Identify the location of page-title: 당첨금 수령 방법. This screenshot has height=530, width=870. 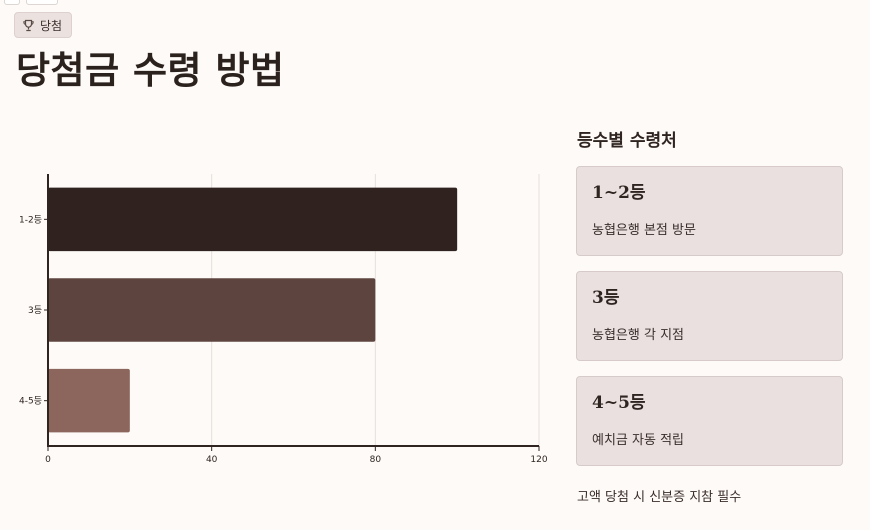
(150, 70).